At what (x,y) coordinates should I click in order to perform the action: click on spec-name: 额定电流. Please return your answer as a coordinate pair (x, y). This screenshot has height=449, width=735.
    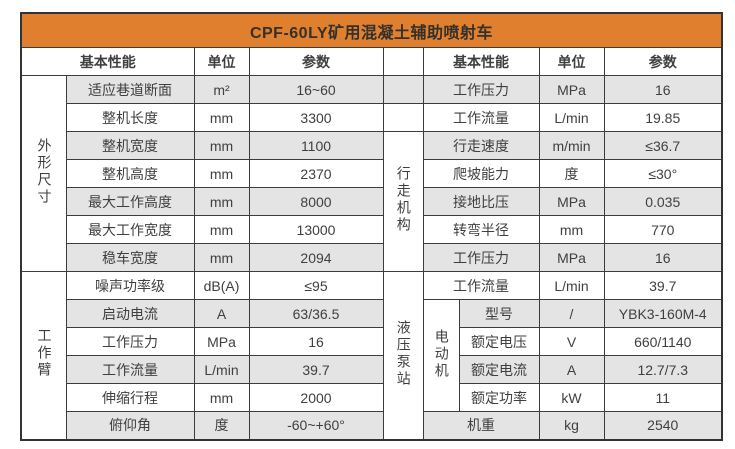
    Looking at the image, I should click on (499, 369).